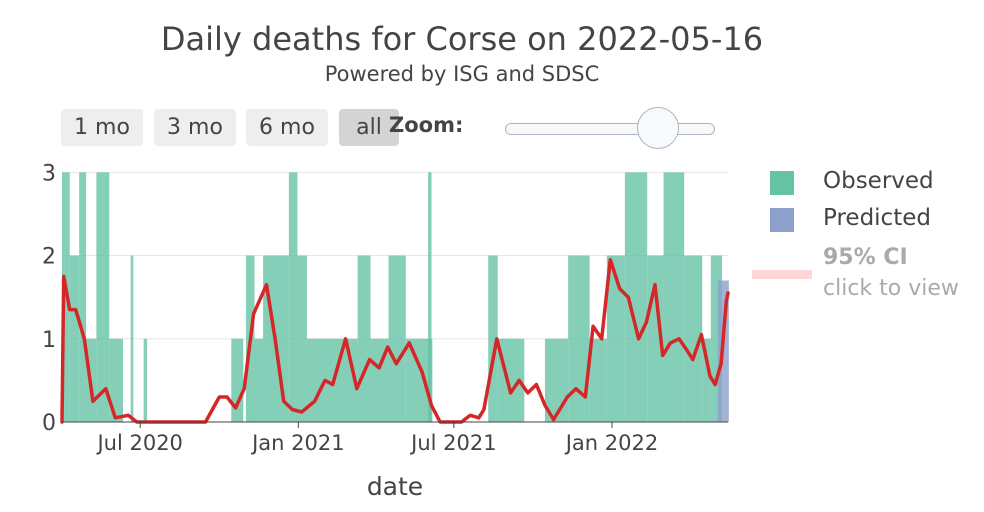 The image size is (984, 512). What do you see at coordinates (782, 183) in the screenshot?
I see `legend-observed-swatch` at bounding box center [782, 183].